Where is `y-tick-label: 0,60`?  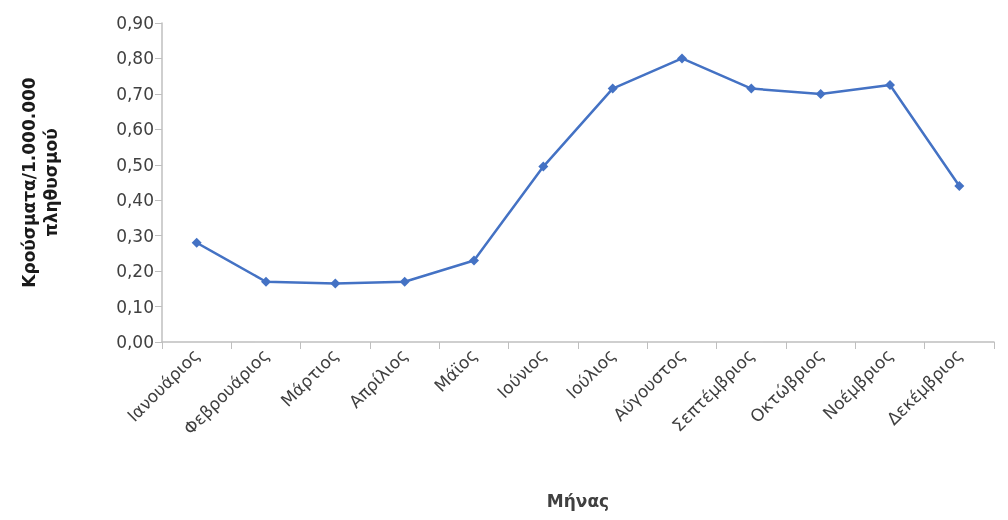
y-tick-label: 0,60 is located at coordinates (135, 129).